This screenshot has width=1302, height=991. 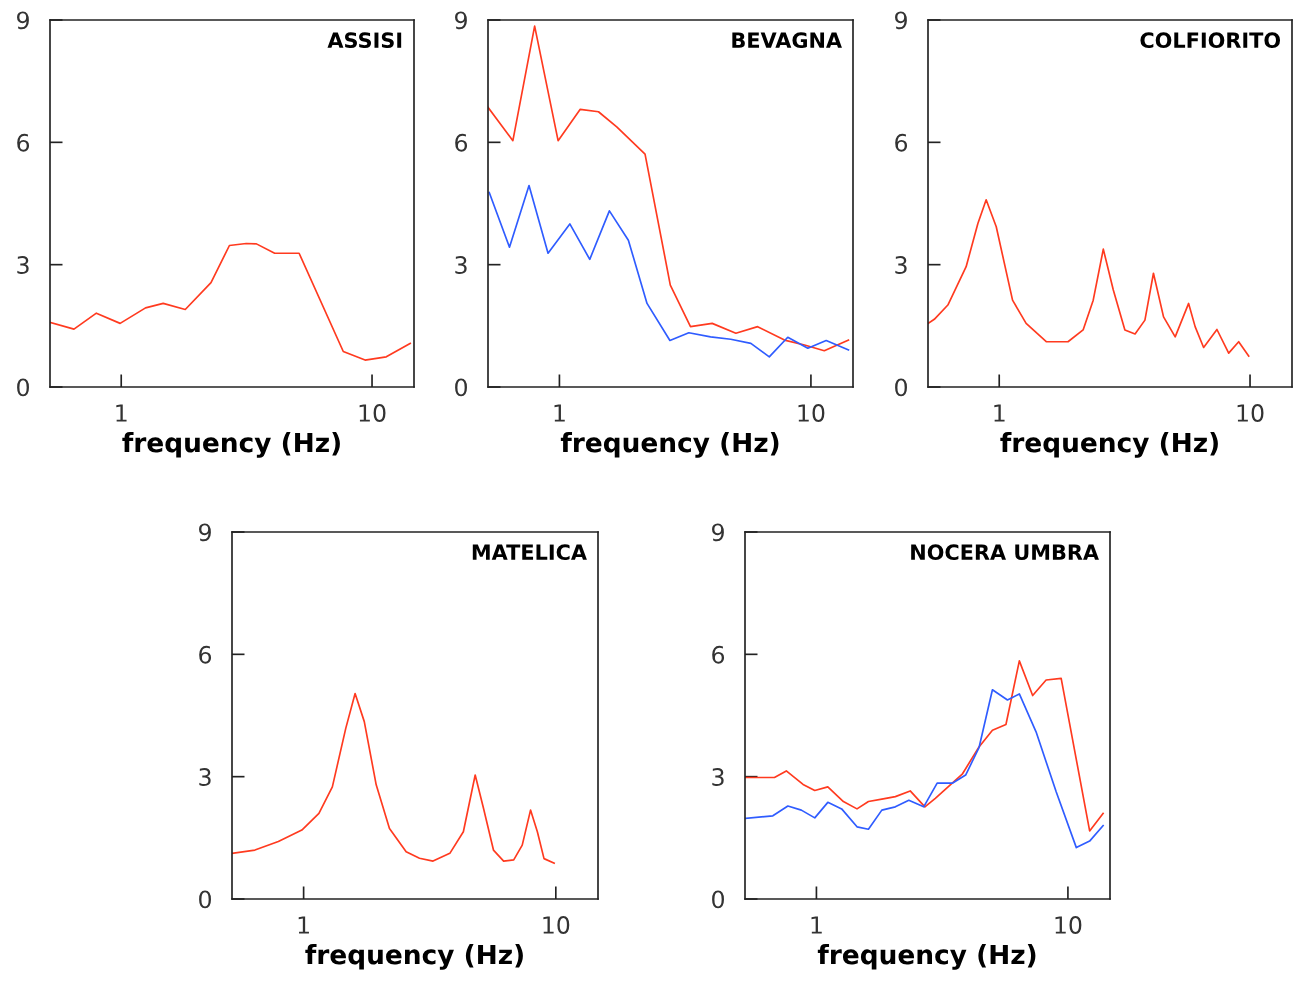 What do you see at coordinates (1005, 552) in the screenshot?
I see `chart-title: NOCERA UMBRA` at bounding box center [1005, 552].